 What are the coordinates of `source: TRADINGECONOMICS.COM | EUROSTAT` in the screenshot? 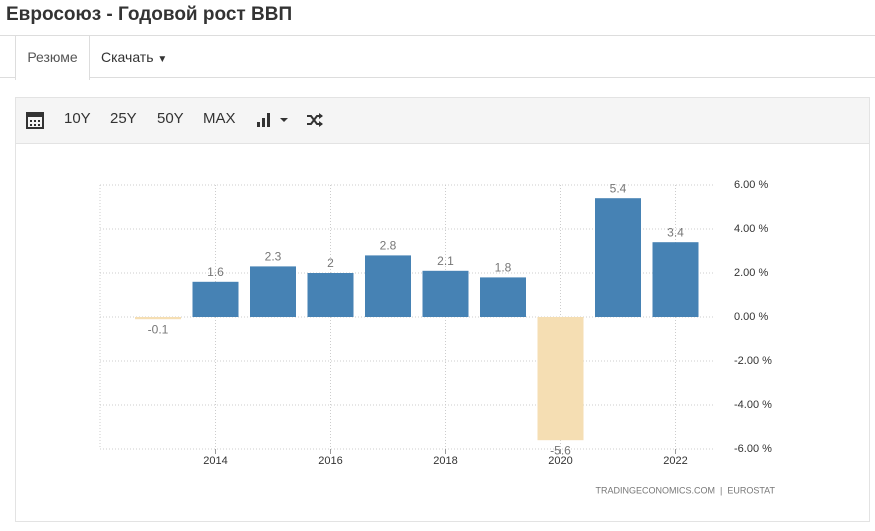 It's located at (685, 490).